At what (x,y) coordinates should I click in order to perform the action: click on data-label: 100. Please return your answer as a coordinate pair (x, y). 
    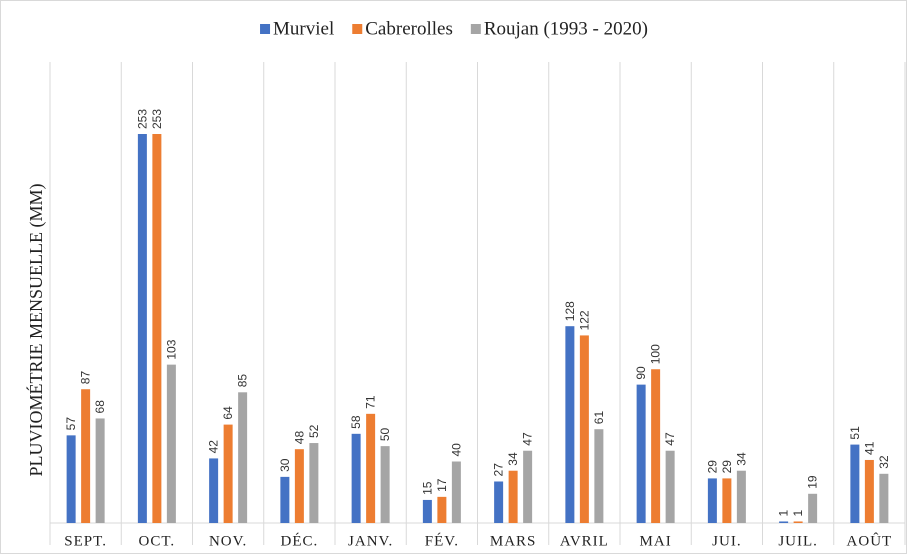
    Looking at the image, I should click on (656, 354).